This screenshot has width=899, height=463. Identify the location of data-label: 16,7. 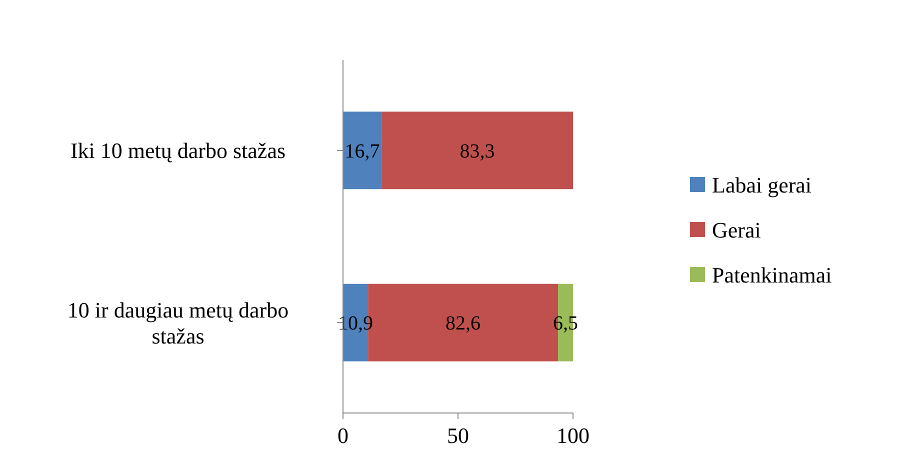
(362, 151).